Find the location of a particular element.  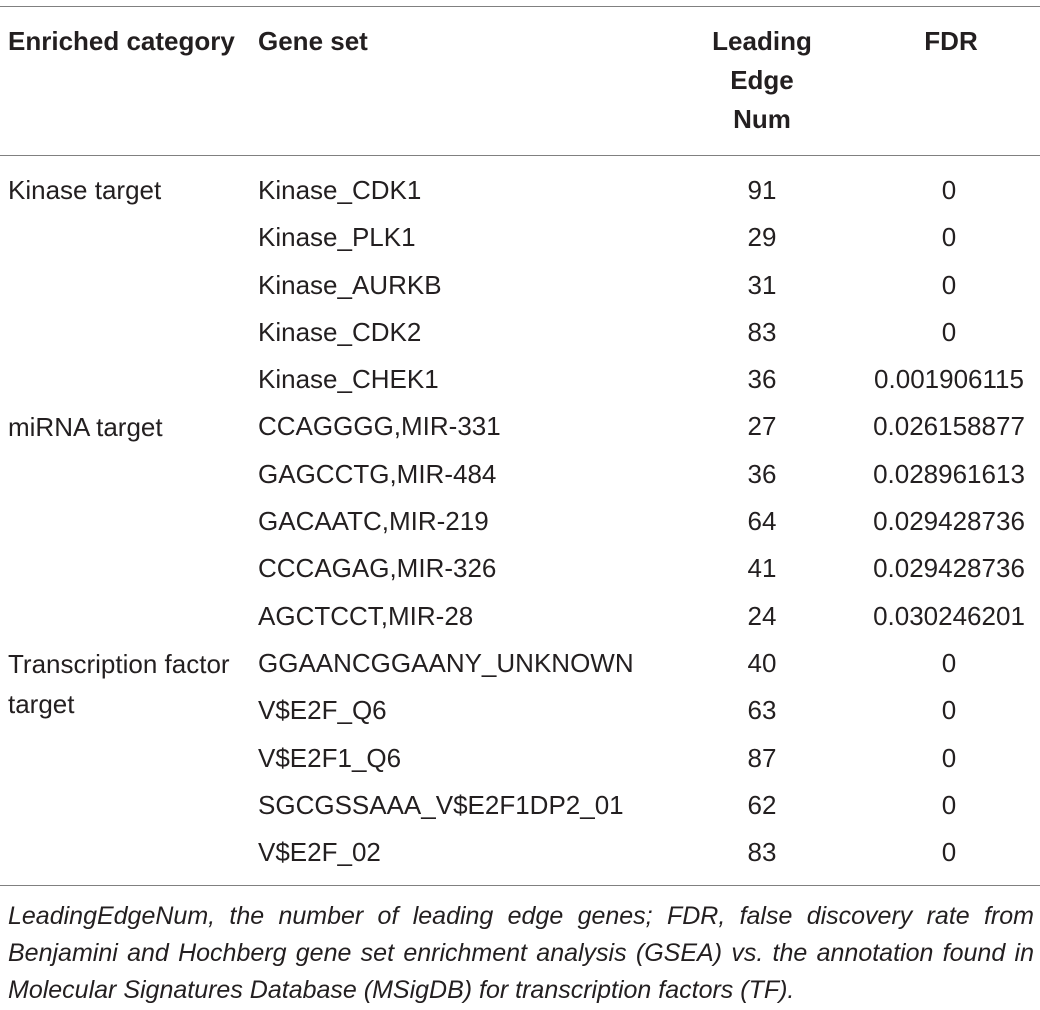

table-row: GGAANCGGAANY_UNKNOWN 40 0 is located at coordinates (520, 664).